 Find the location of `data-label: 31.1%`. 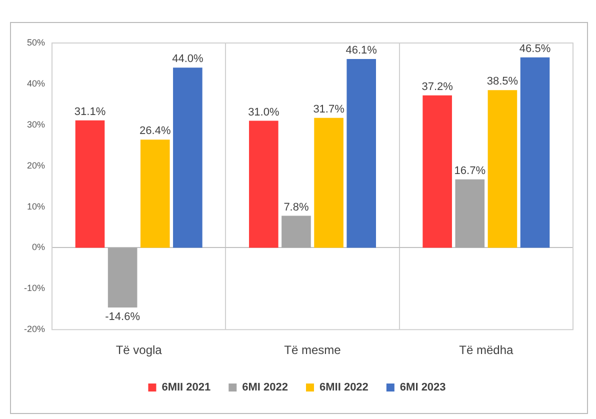

data-label: 31.1% is located at coordinates (90, 112).